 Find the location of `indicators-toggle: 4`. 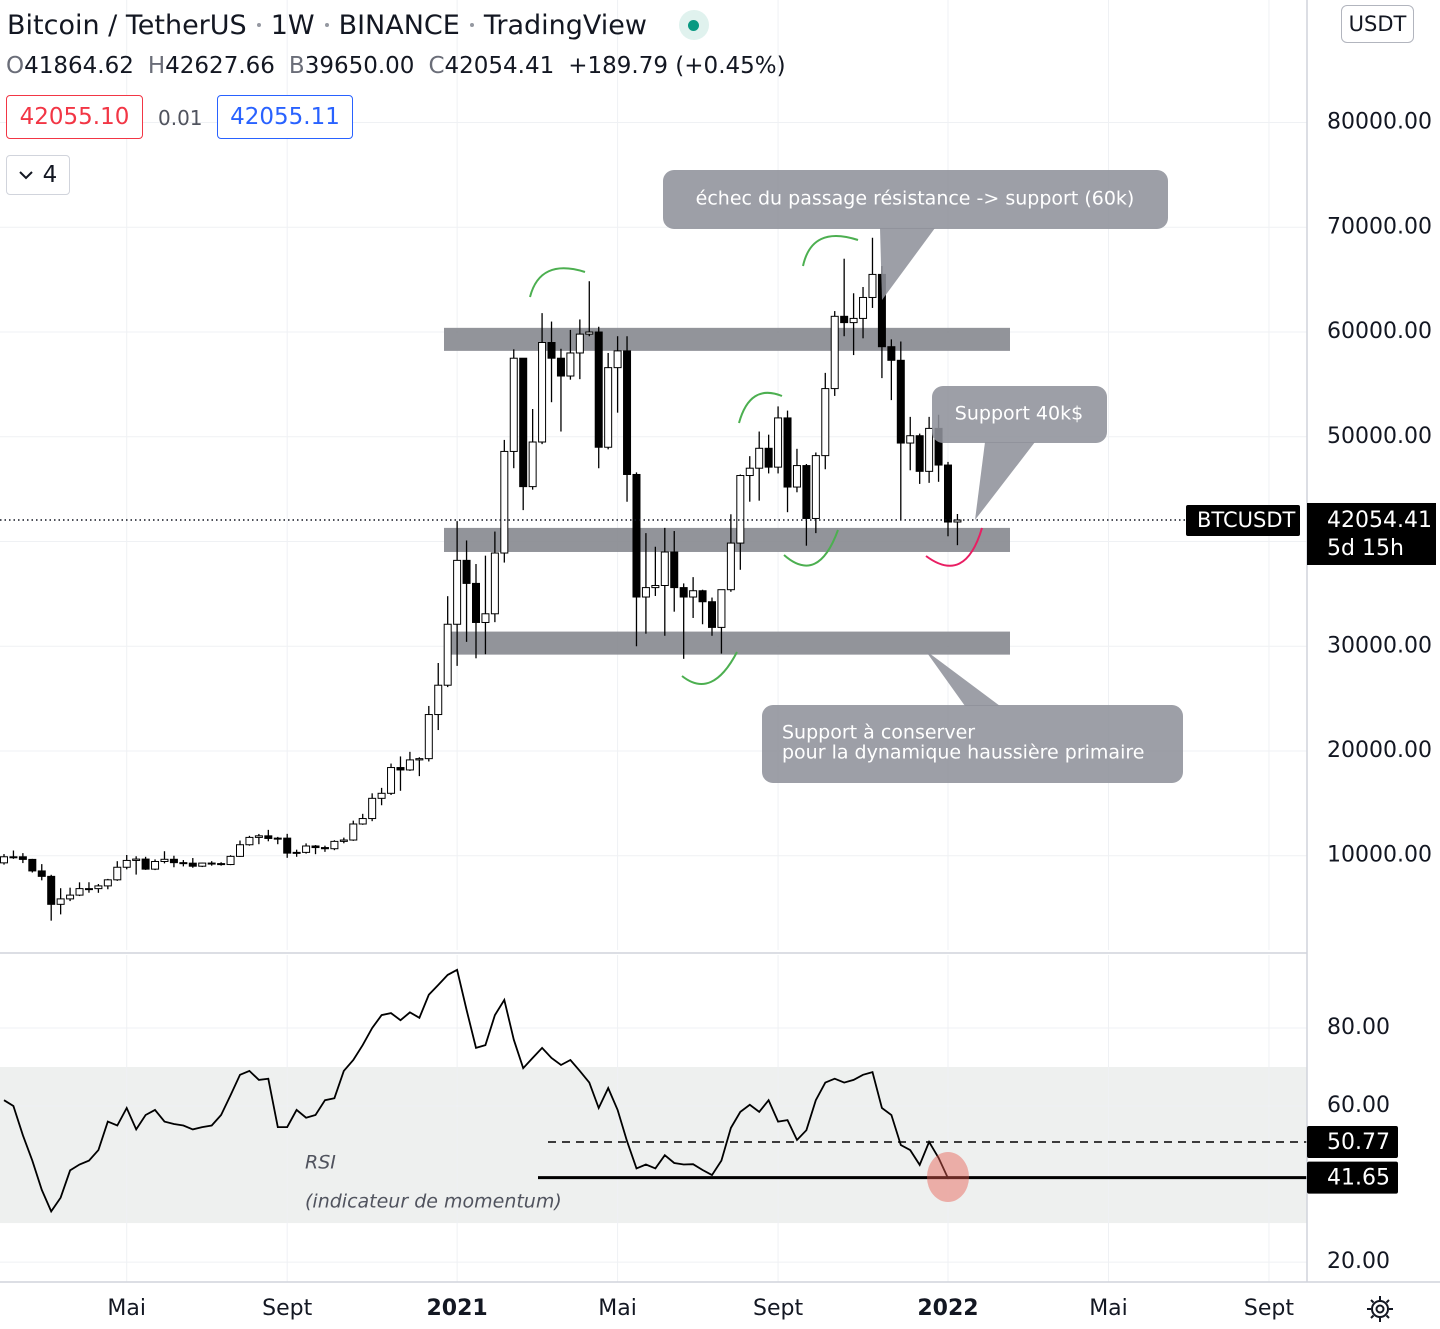

indicators-toggle: 4 is located at coordinates (38, 175).